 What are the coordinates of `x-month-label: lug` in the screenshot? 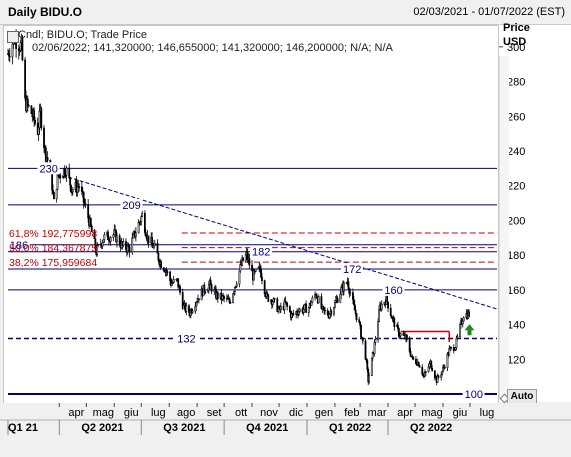 It's located at (158, 413).